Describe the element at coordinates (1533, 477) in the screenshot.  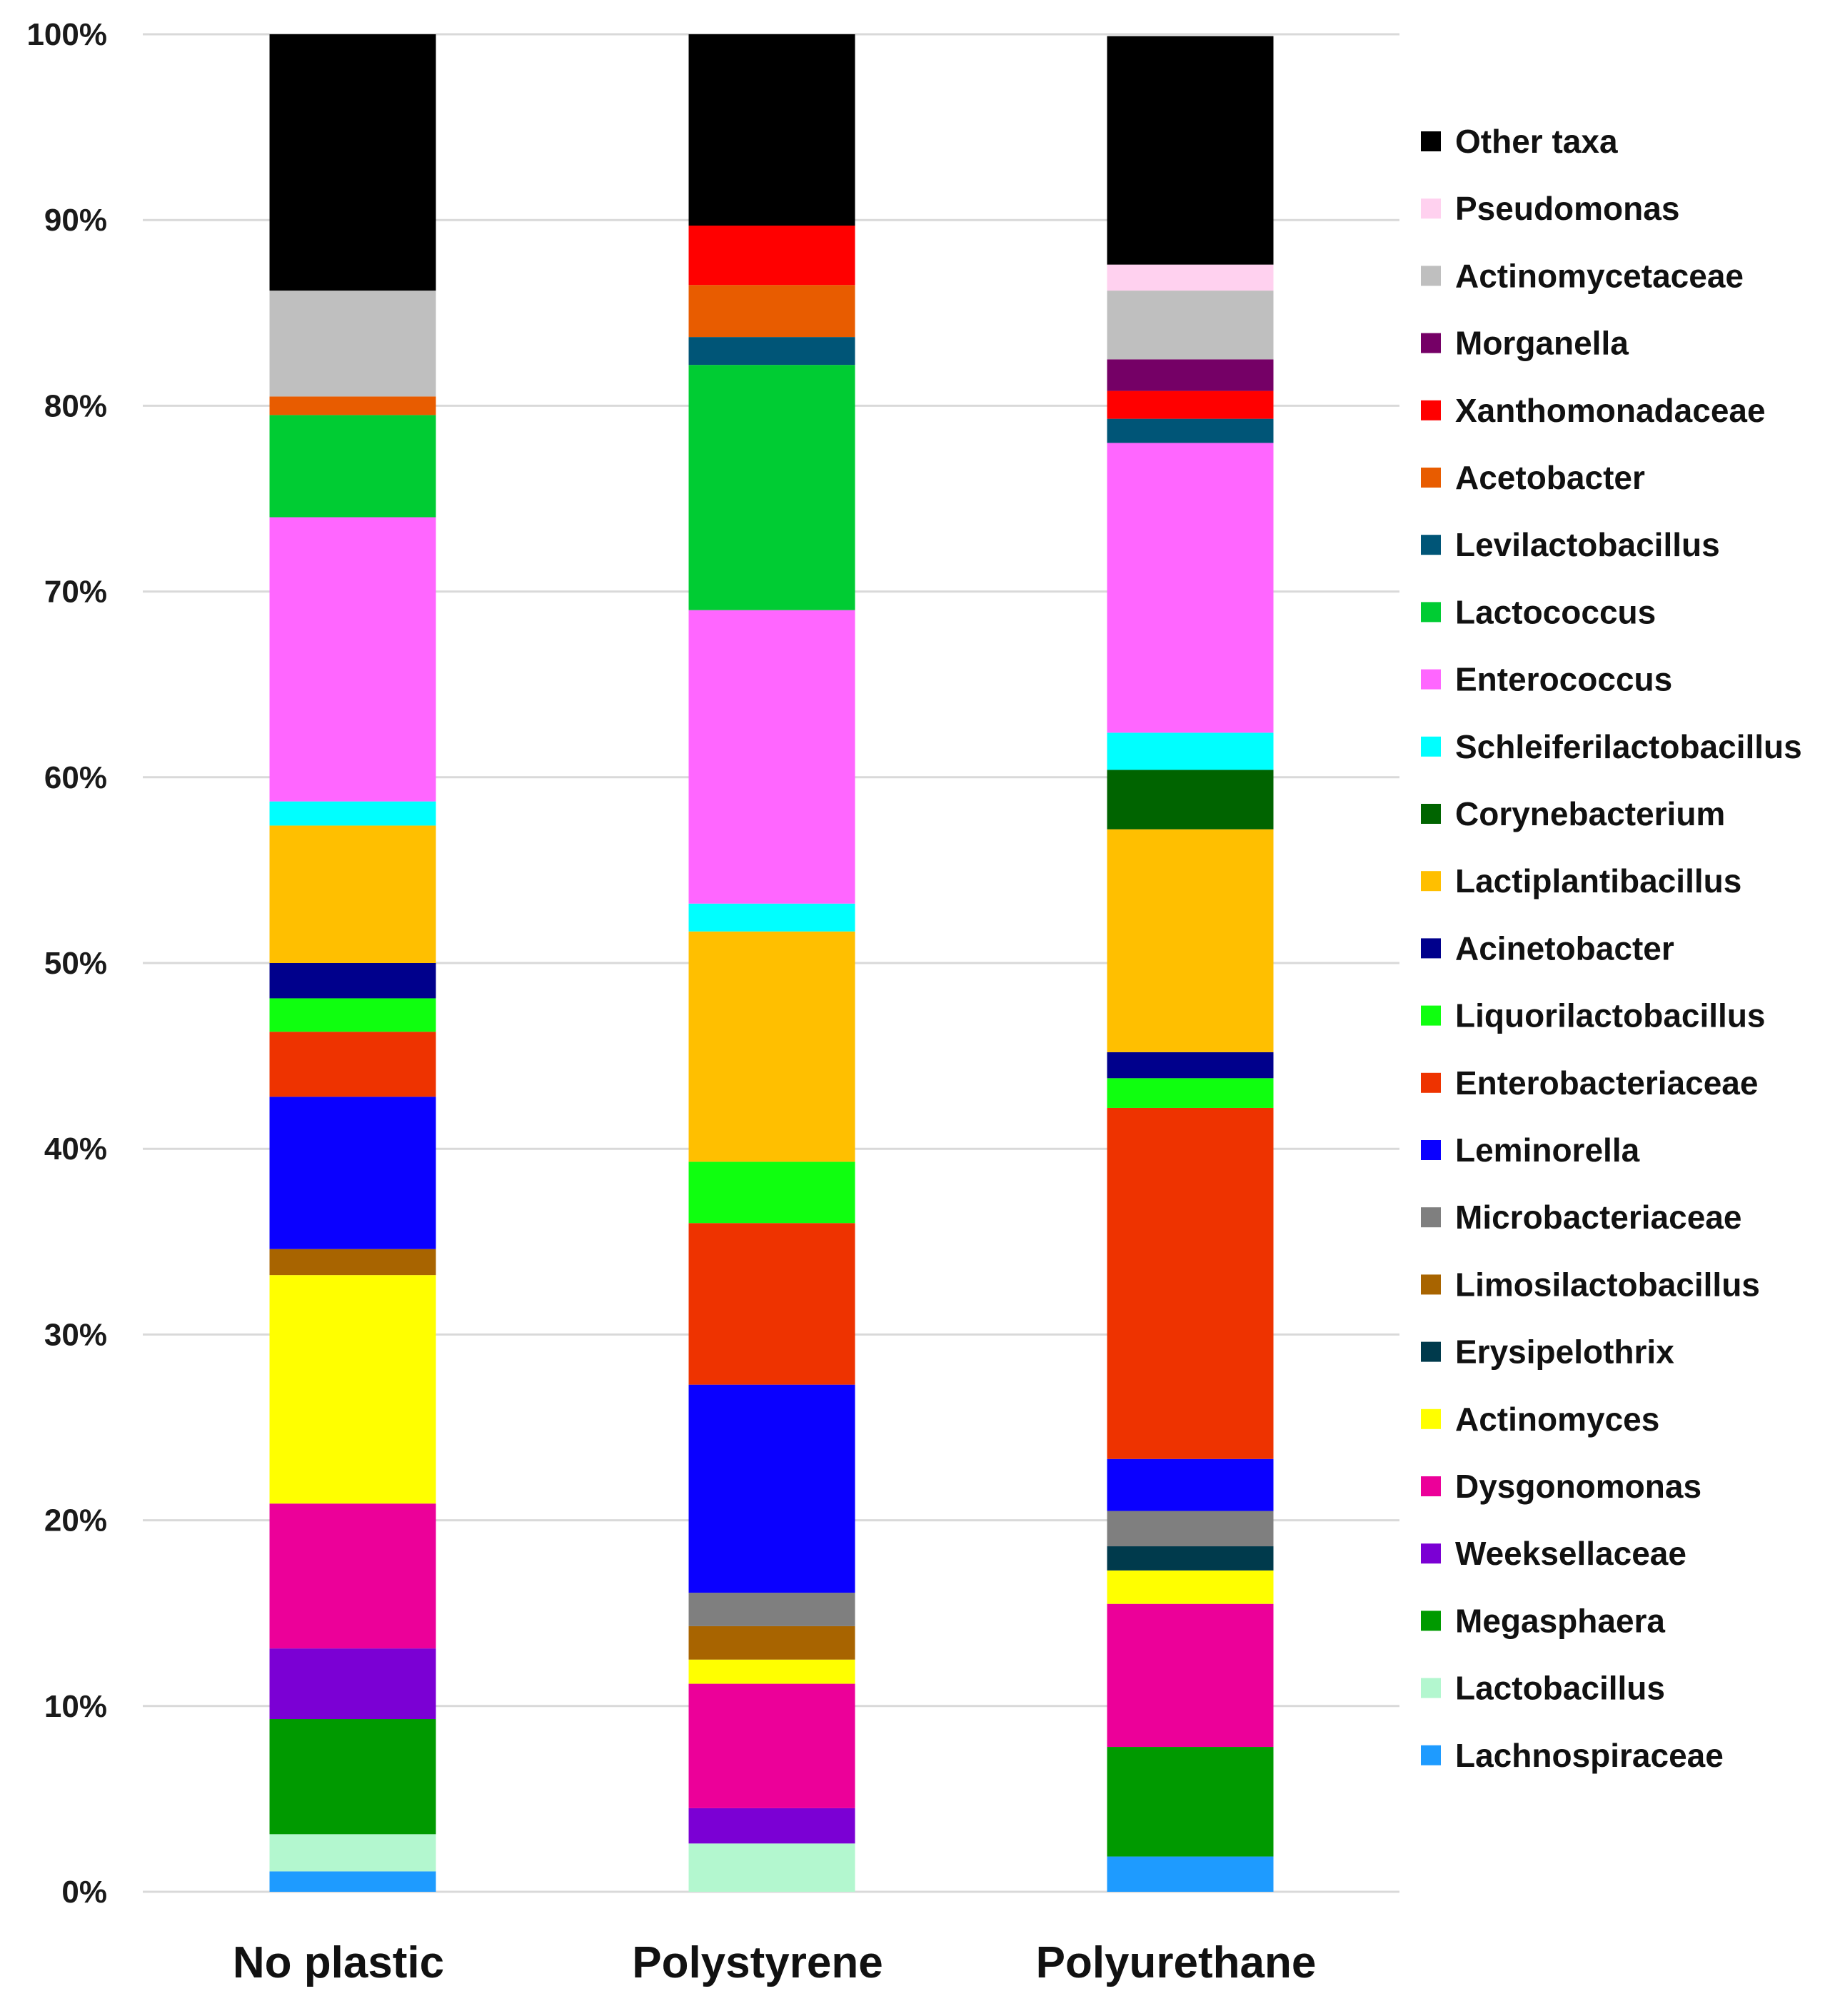
I see `legend-item: Acetobacter` at that location.